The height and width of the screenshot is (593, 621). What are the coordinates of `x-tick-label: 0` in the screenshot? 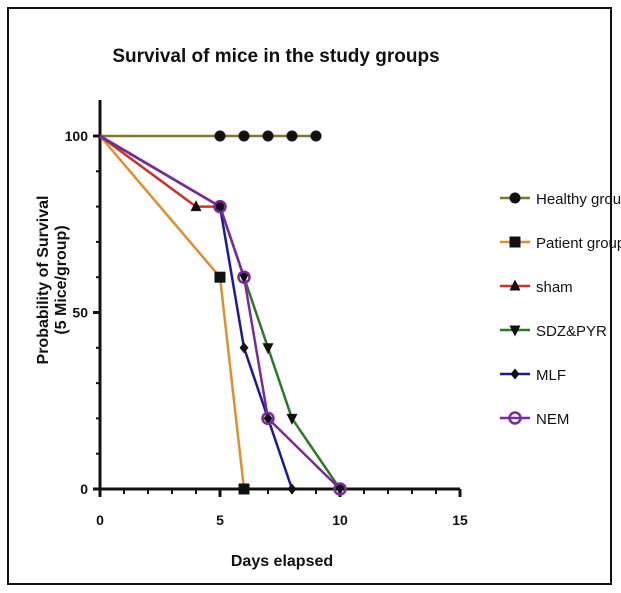 It's located at (100, 520).